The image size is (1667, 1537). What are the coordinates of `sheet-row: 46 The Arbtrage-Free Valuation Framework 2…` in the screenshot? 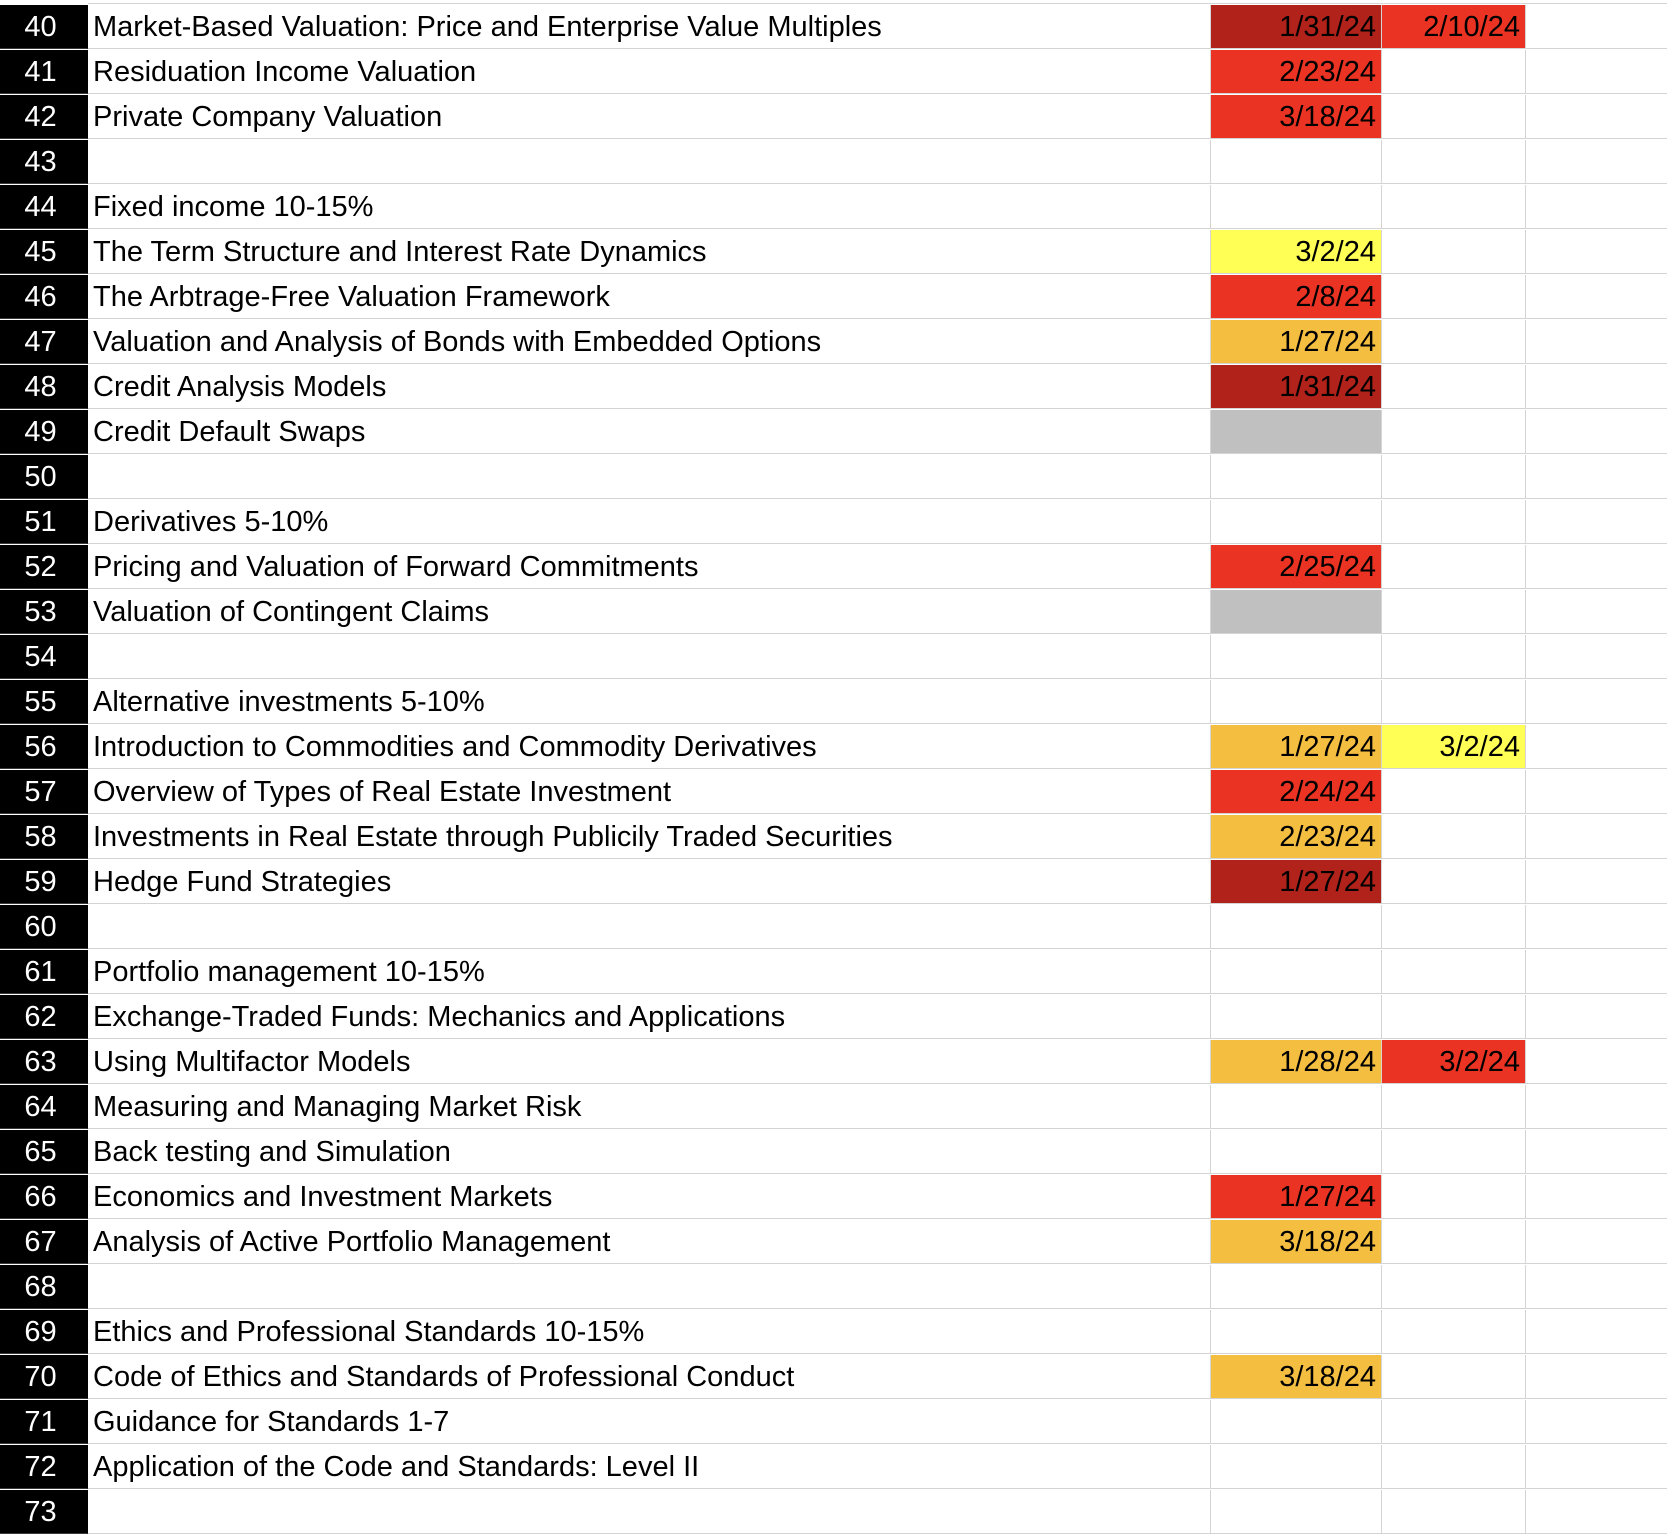 It's located at (833, 297).